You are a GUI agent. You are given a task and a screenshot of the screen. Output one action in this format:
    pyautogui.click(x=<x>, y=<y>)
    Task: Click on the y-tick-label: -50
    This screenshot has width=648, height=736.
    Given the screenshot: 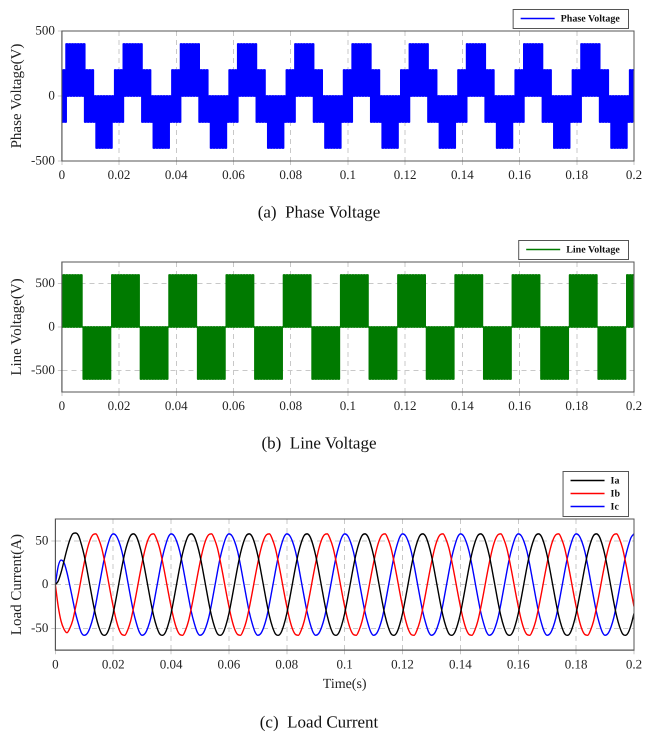 What is the action you would take?
    pyautogui.click(x=39, y=627)
    